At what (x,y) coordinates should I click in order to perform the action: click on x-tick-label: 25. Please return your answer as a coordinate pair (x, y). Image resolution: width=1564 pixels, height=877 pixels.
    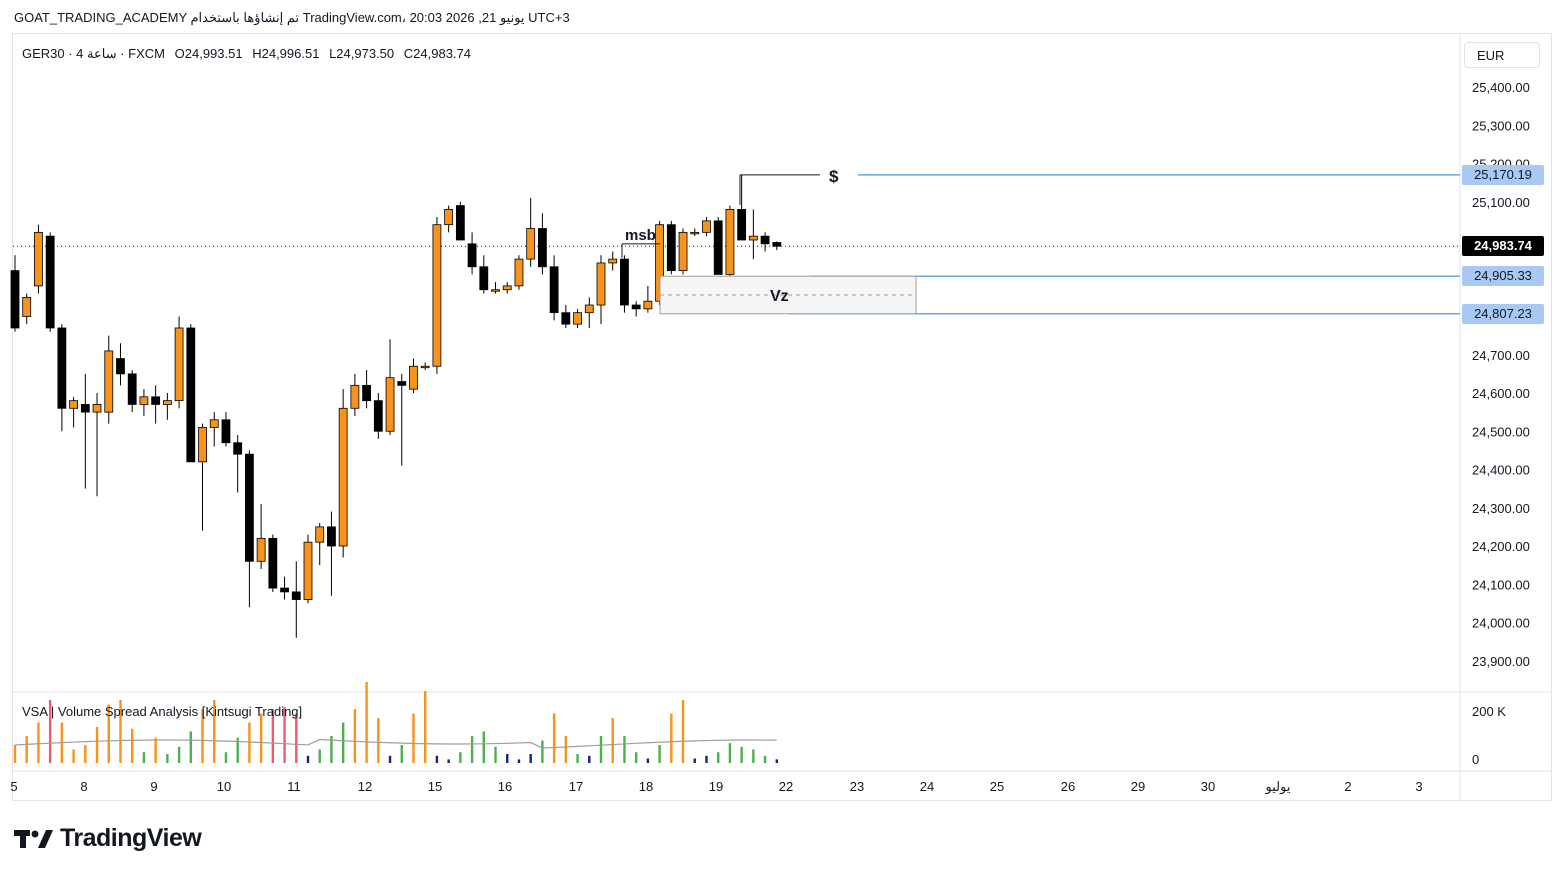
    Looking at the image, I should click on (997, 786).